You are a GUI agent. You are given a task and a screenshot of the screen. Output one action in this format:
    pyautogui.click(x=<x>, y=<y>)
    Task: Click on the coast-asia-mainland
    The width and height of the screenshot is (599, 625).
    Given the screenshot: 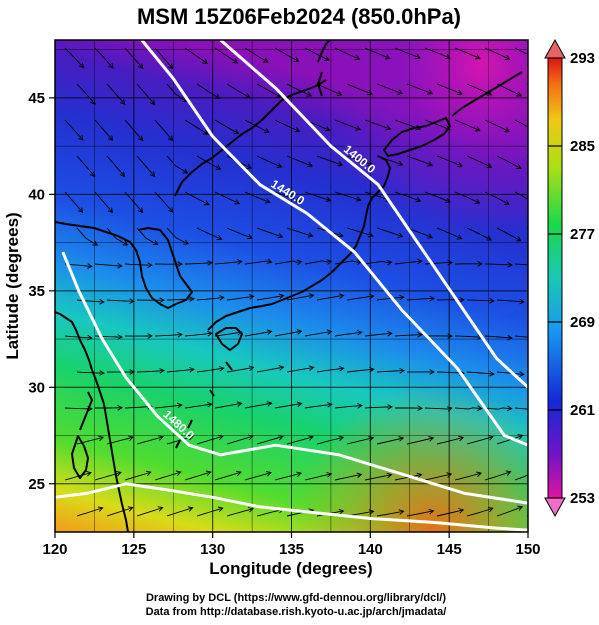 What is the action you would take?
    pyautogui.click(x=92, y=421)
    